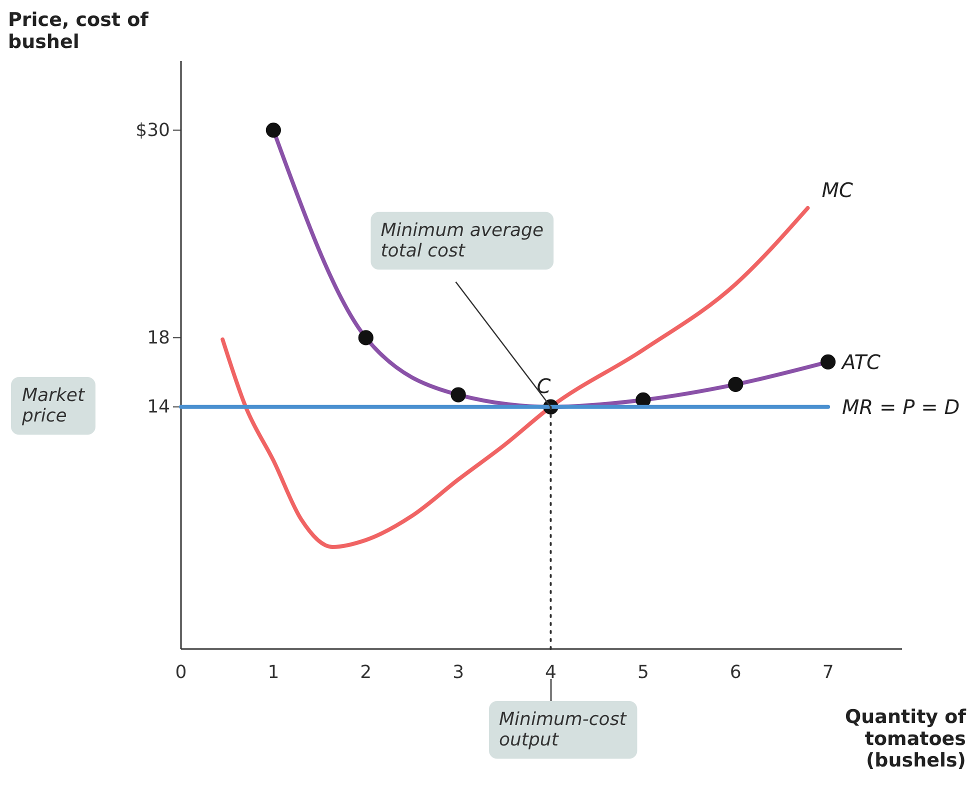 The image size is (980, 793). What do you see at coordinates (736, 672) in the screenshot?
I see `x-tick-label: 6` at bounding box center [736, 672].